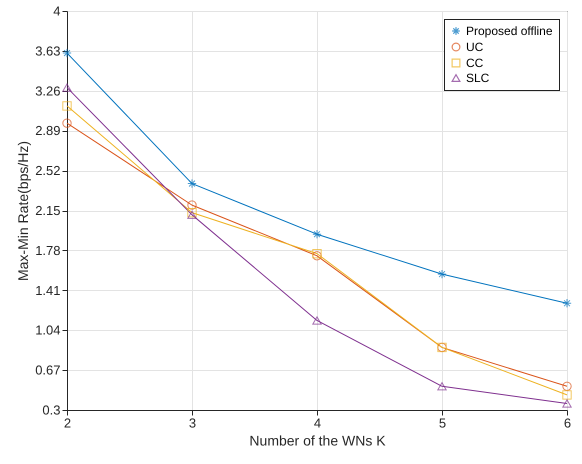 This screenshot has width=582, height=464. What do you see at coordinates (478, 78) in the screenshot?
I see `legend-label: SLC` at bounding box center [478, 78].